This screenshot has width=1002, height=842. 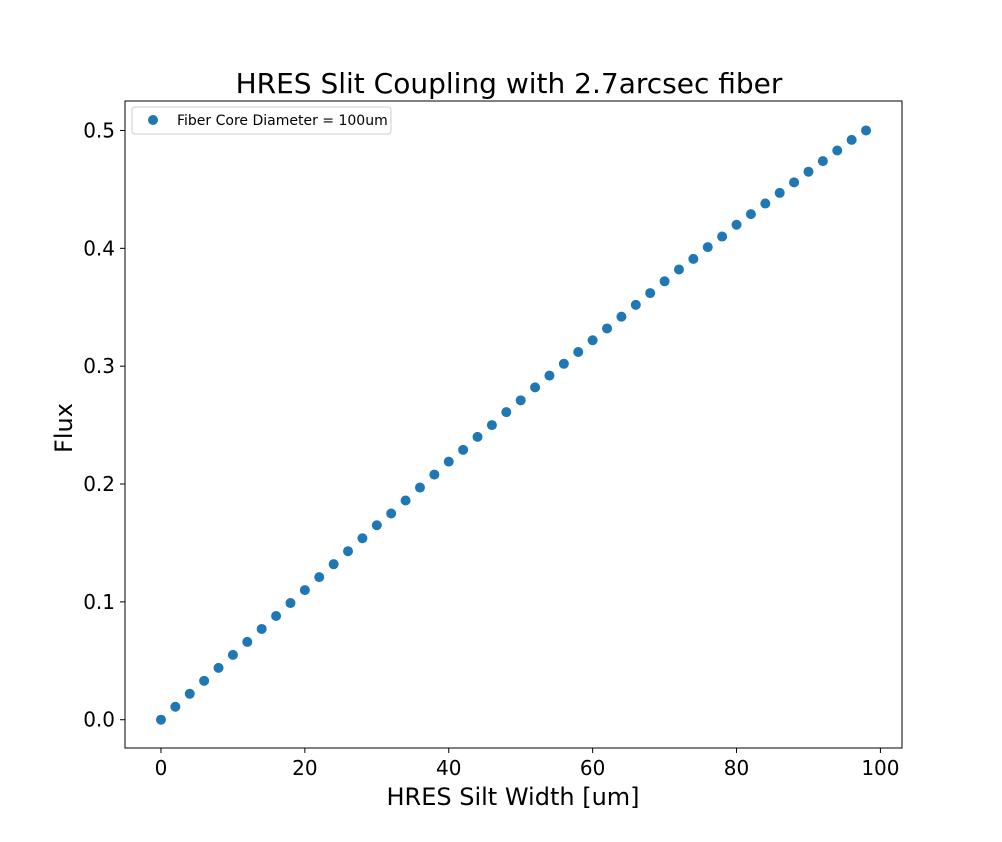 I want to click on x-axis: 0 20 40 60 80 100, so click(x=527, y=764).